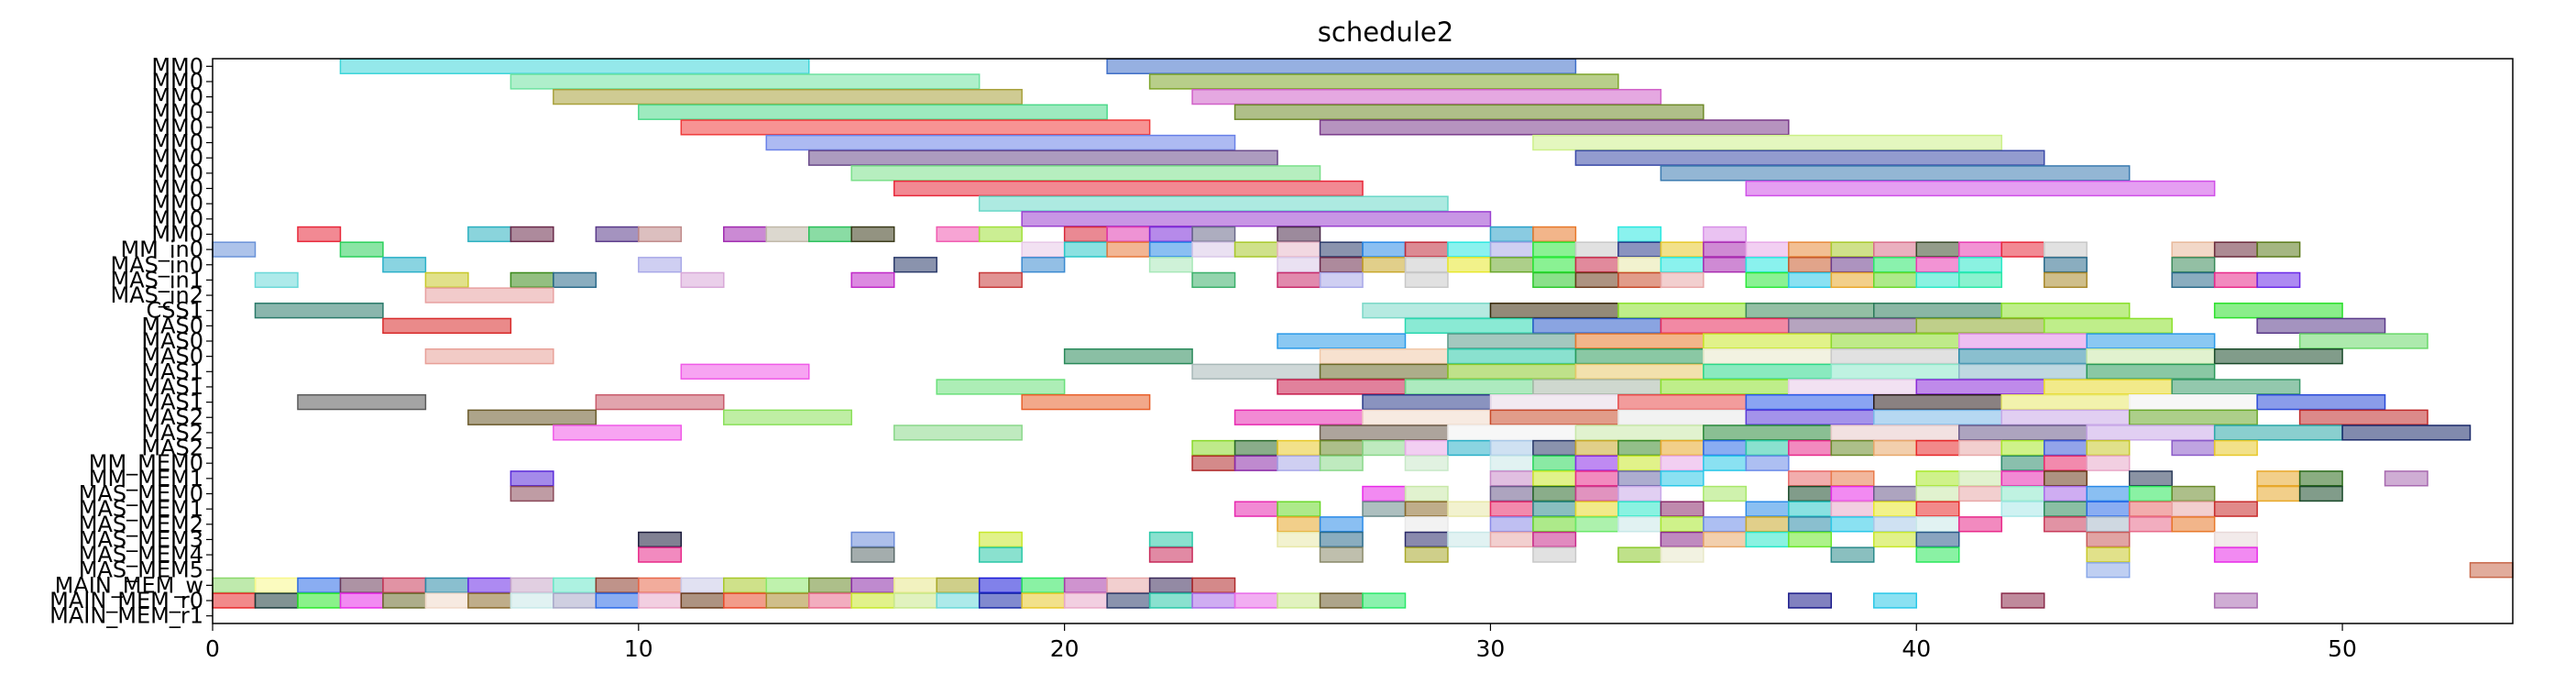  Describe the element at coordinates (172, 433) in the screenshot. I see `y-tick-label: MAS2` at that location.